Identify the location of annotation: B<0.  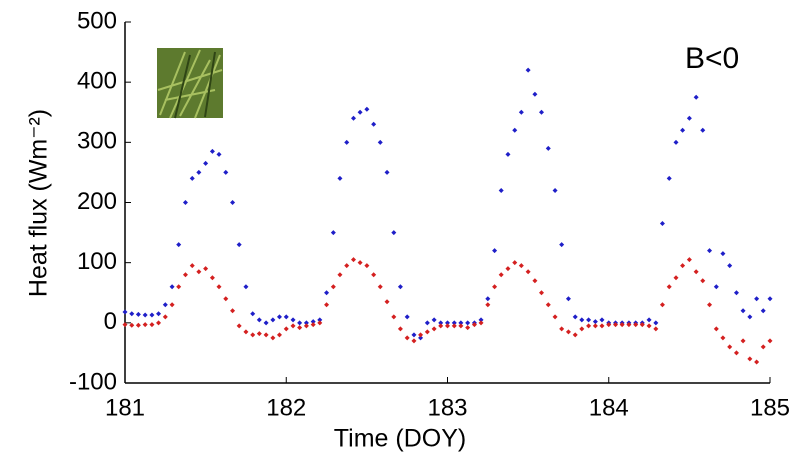
(712, 58).